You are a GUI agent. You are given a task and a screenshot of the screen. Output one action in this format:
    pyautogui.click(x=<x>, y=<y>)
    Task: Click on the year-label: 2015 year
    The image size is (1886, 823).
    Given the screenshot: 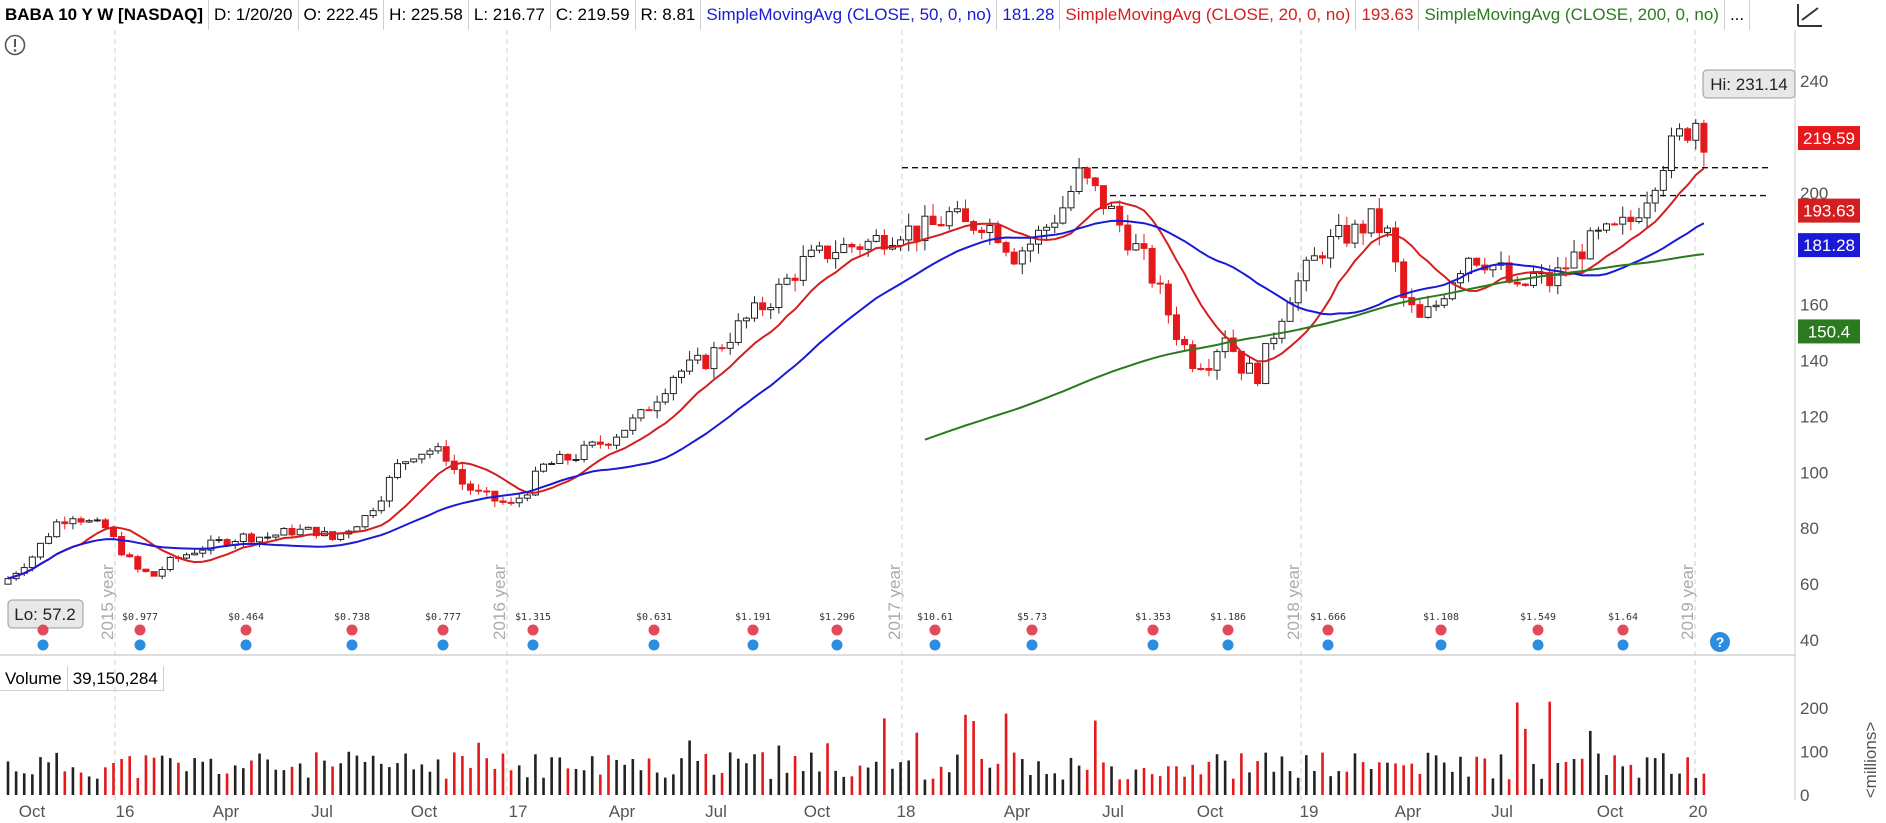 What is the action you would take?
    pyautogui.click(x=107, y=602)
    